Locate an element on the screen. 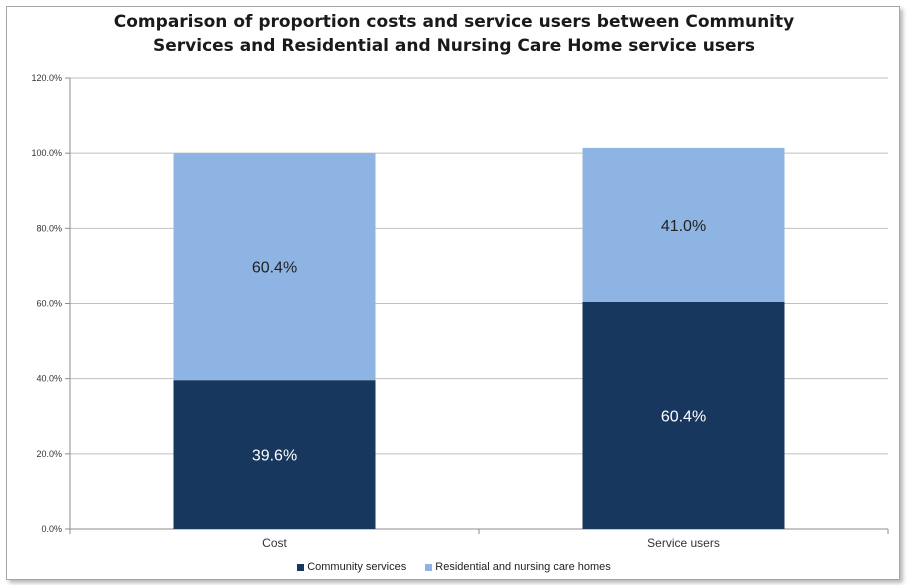 The width and height of the screenshot is (908, 585). data-label: 39.6% is located at coordinates (274, 456).